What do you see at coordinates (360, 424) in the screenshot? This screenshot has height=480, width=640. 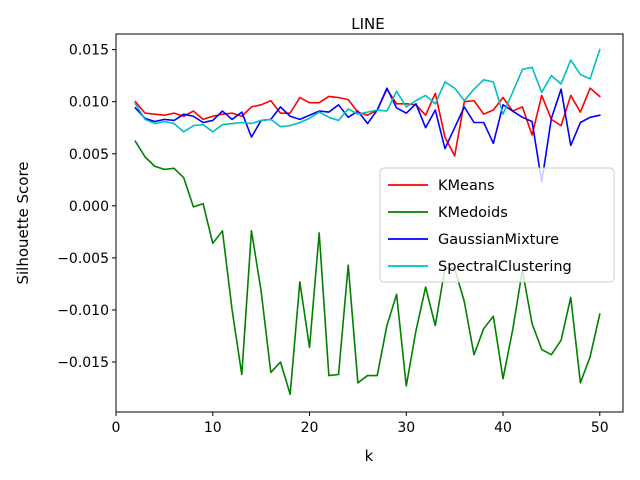 I see `x-axis: 0 10 20 30 40 50` at bounding box center [360, 424].